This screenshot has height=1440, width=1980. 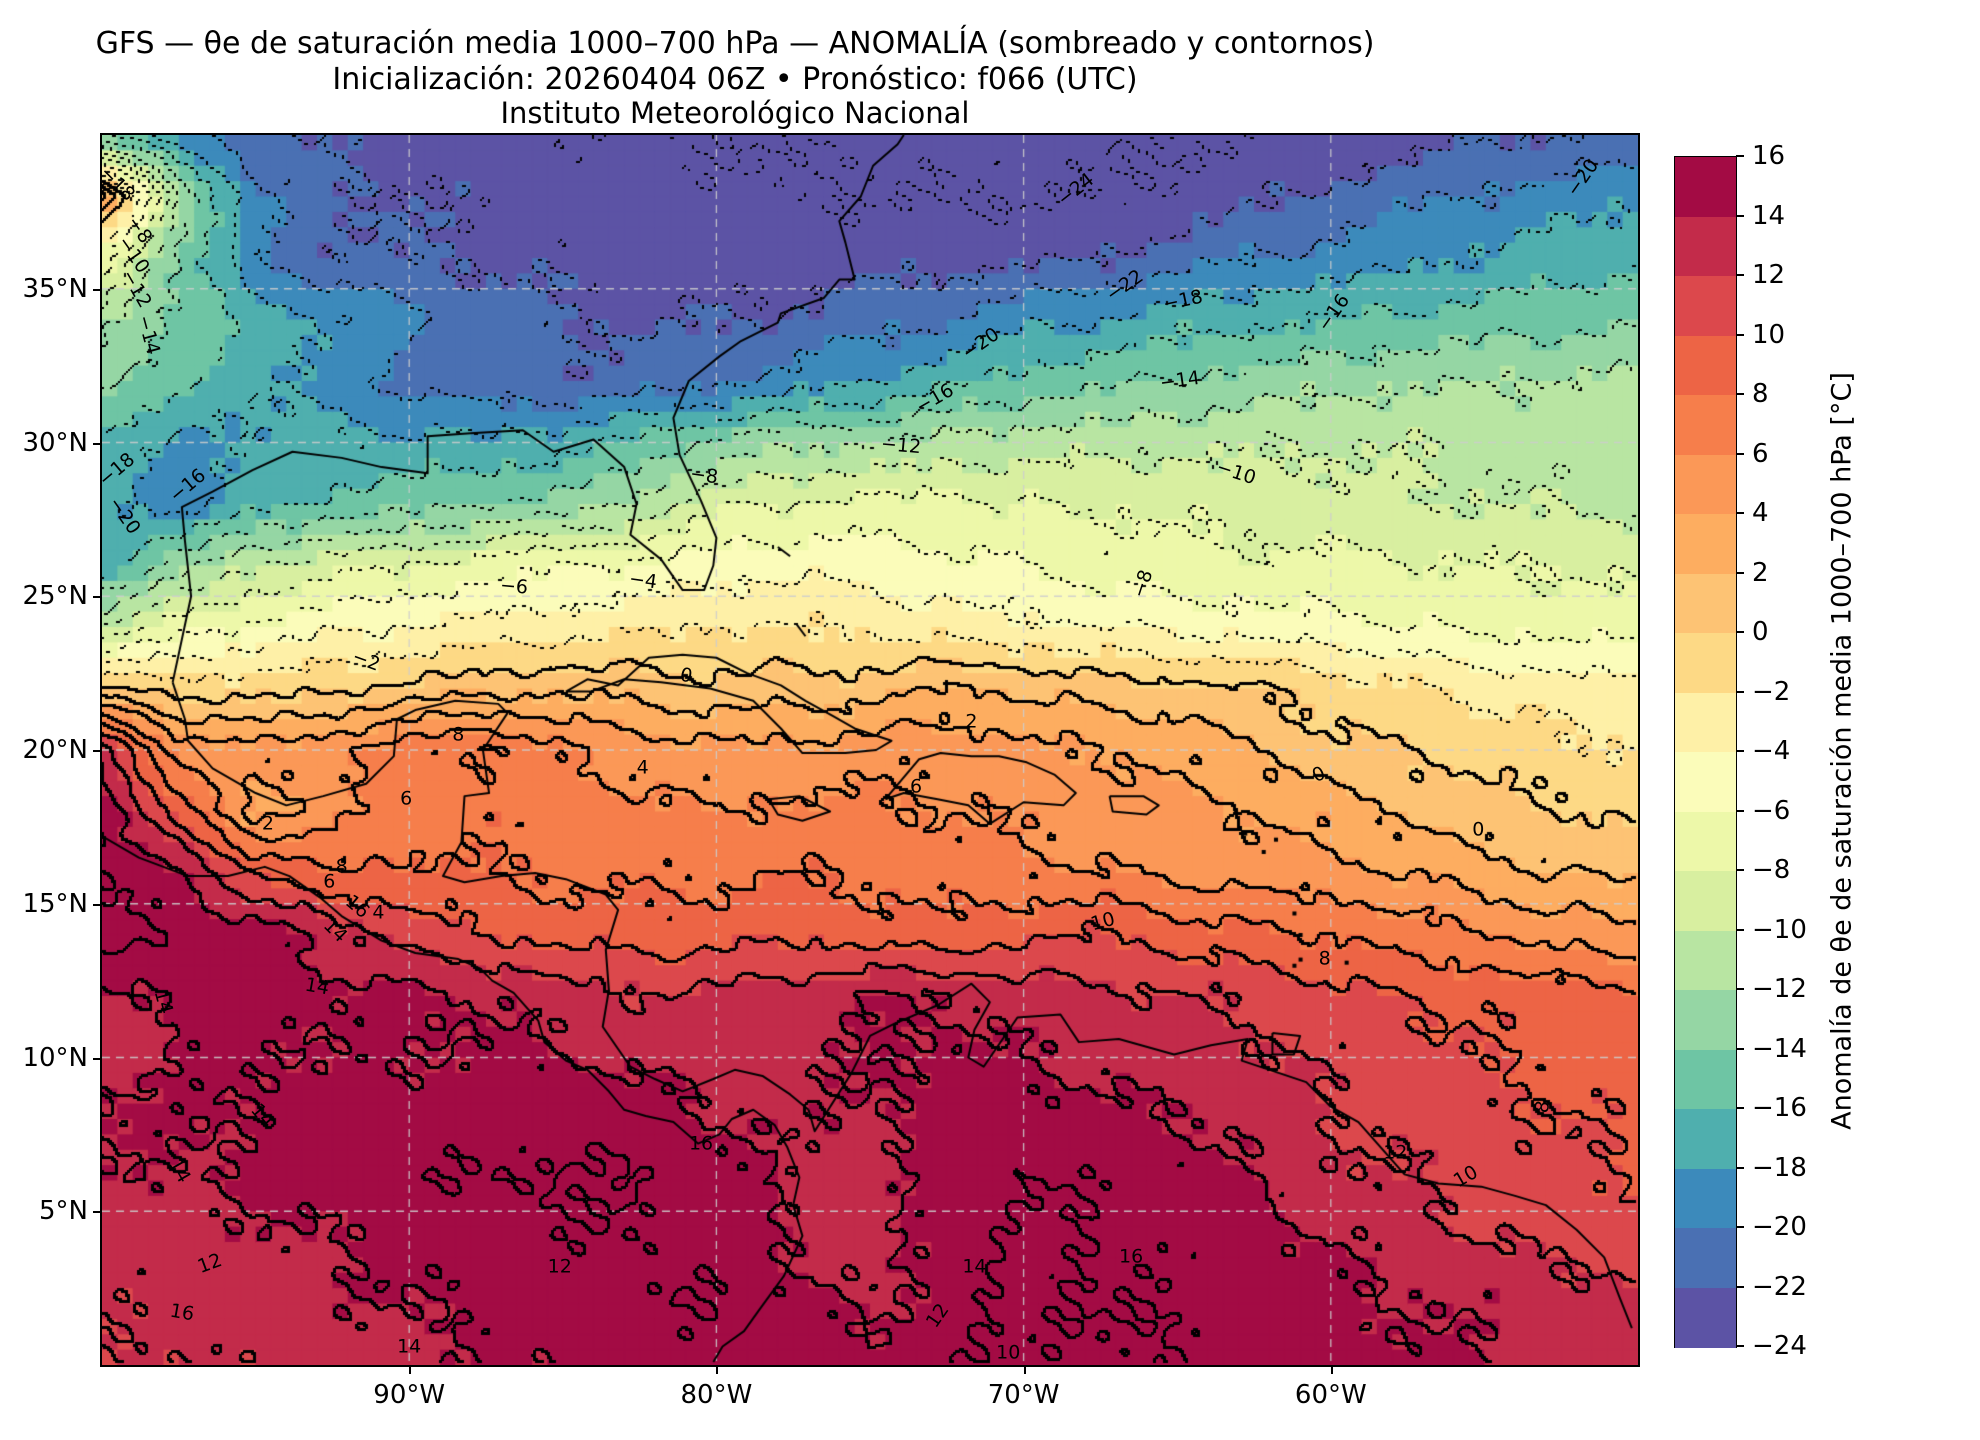 What do you see at coordinates (1779, 1227) in the screenshot?
I see `colorbar-tick-label: −20` at bounding box center [1779, 1227].